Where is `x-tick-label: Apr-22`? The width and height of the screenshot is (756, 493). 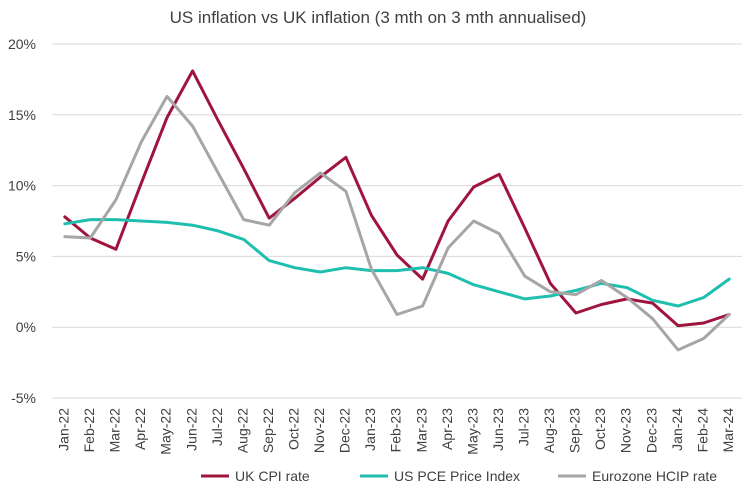
x-tick-label: Apr-22 is located at coordinates (140, 429).